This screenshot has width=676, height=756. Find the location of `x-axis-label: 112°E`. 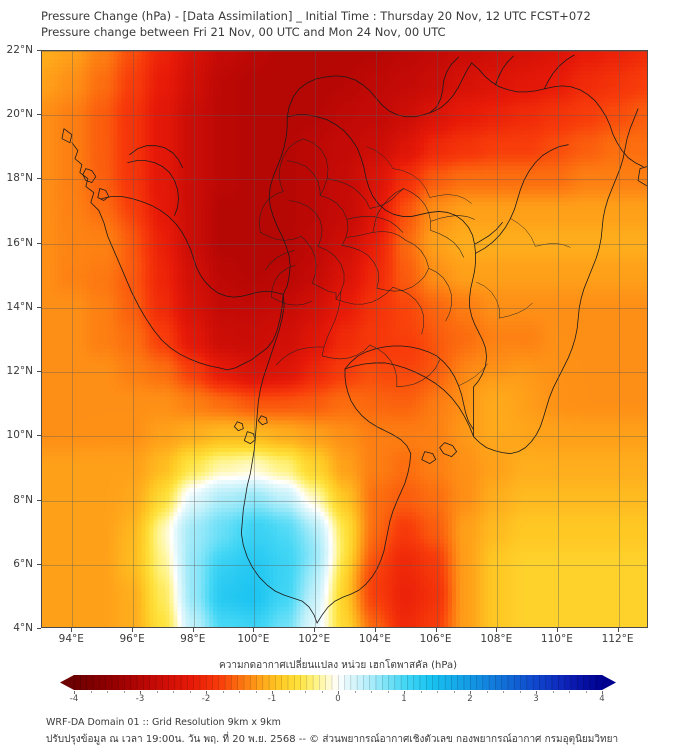

x-axis-label: 112°E is located at coordinates (618, 639).